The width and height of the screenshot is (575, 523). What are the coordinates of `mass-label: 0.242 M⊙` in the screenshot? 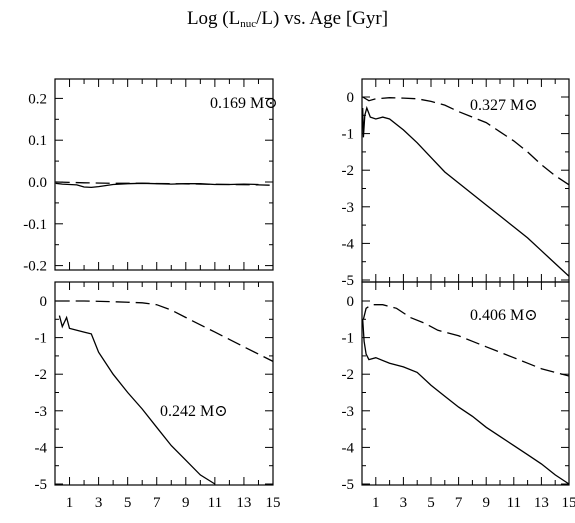 It's located at (194, 411).